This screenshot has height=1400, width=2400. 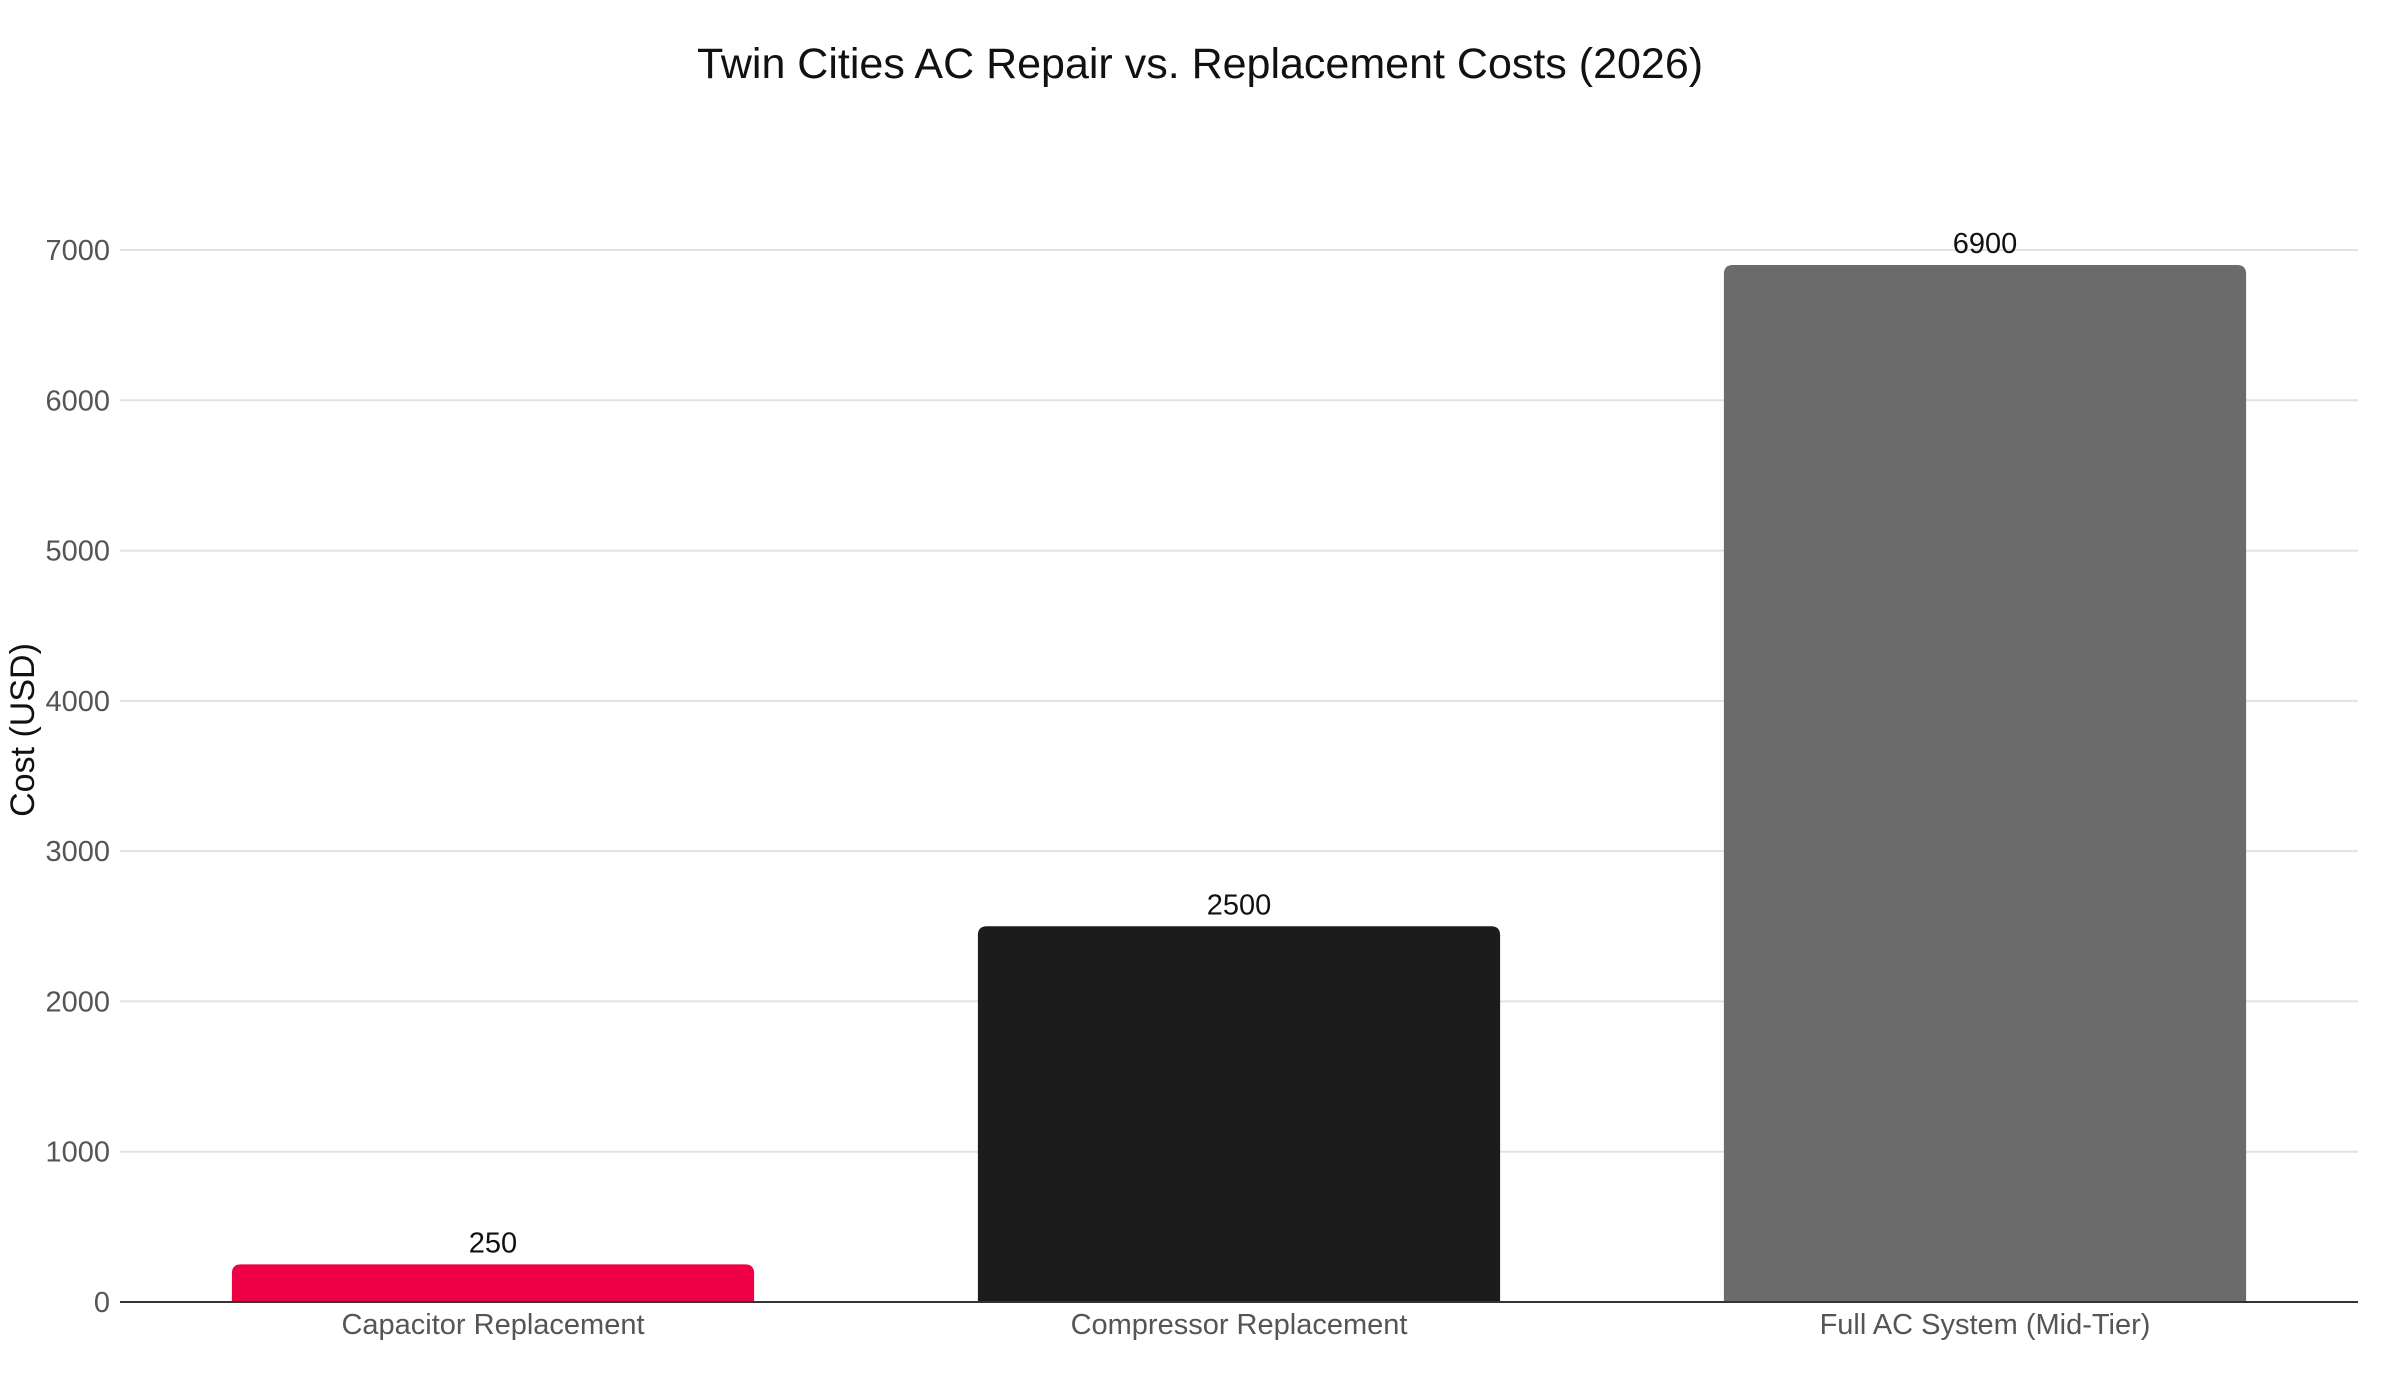 What do you see at coordinates (1239, 1325) in the screenshot?
I see `x-tick-label: Compressor Replacement` at bounding box center [1239, 1325].